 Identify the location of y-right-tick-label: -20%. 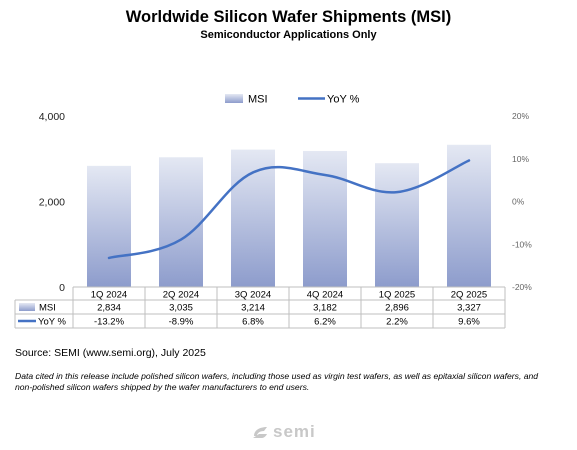
(522, 287).